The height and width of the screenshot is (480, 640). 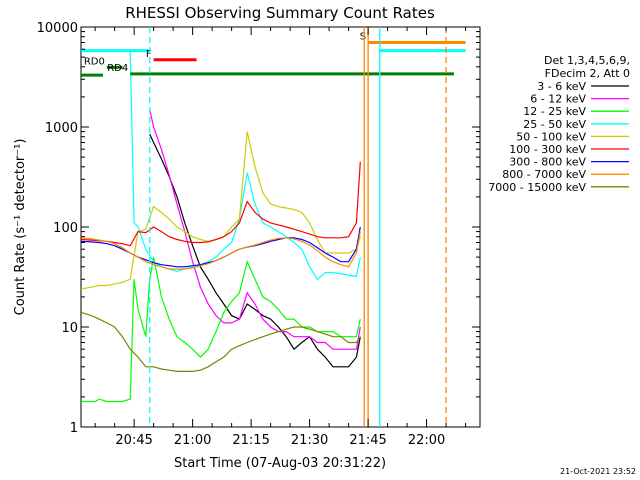 I want to click on x-tick-label: 21:45, so click(x=367, y=440).